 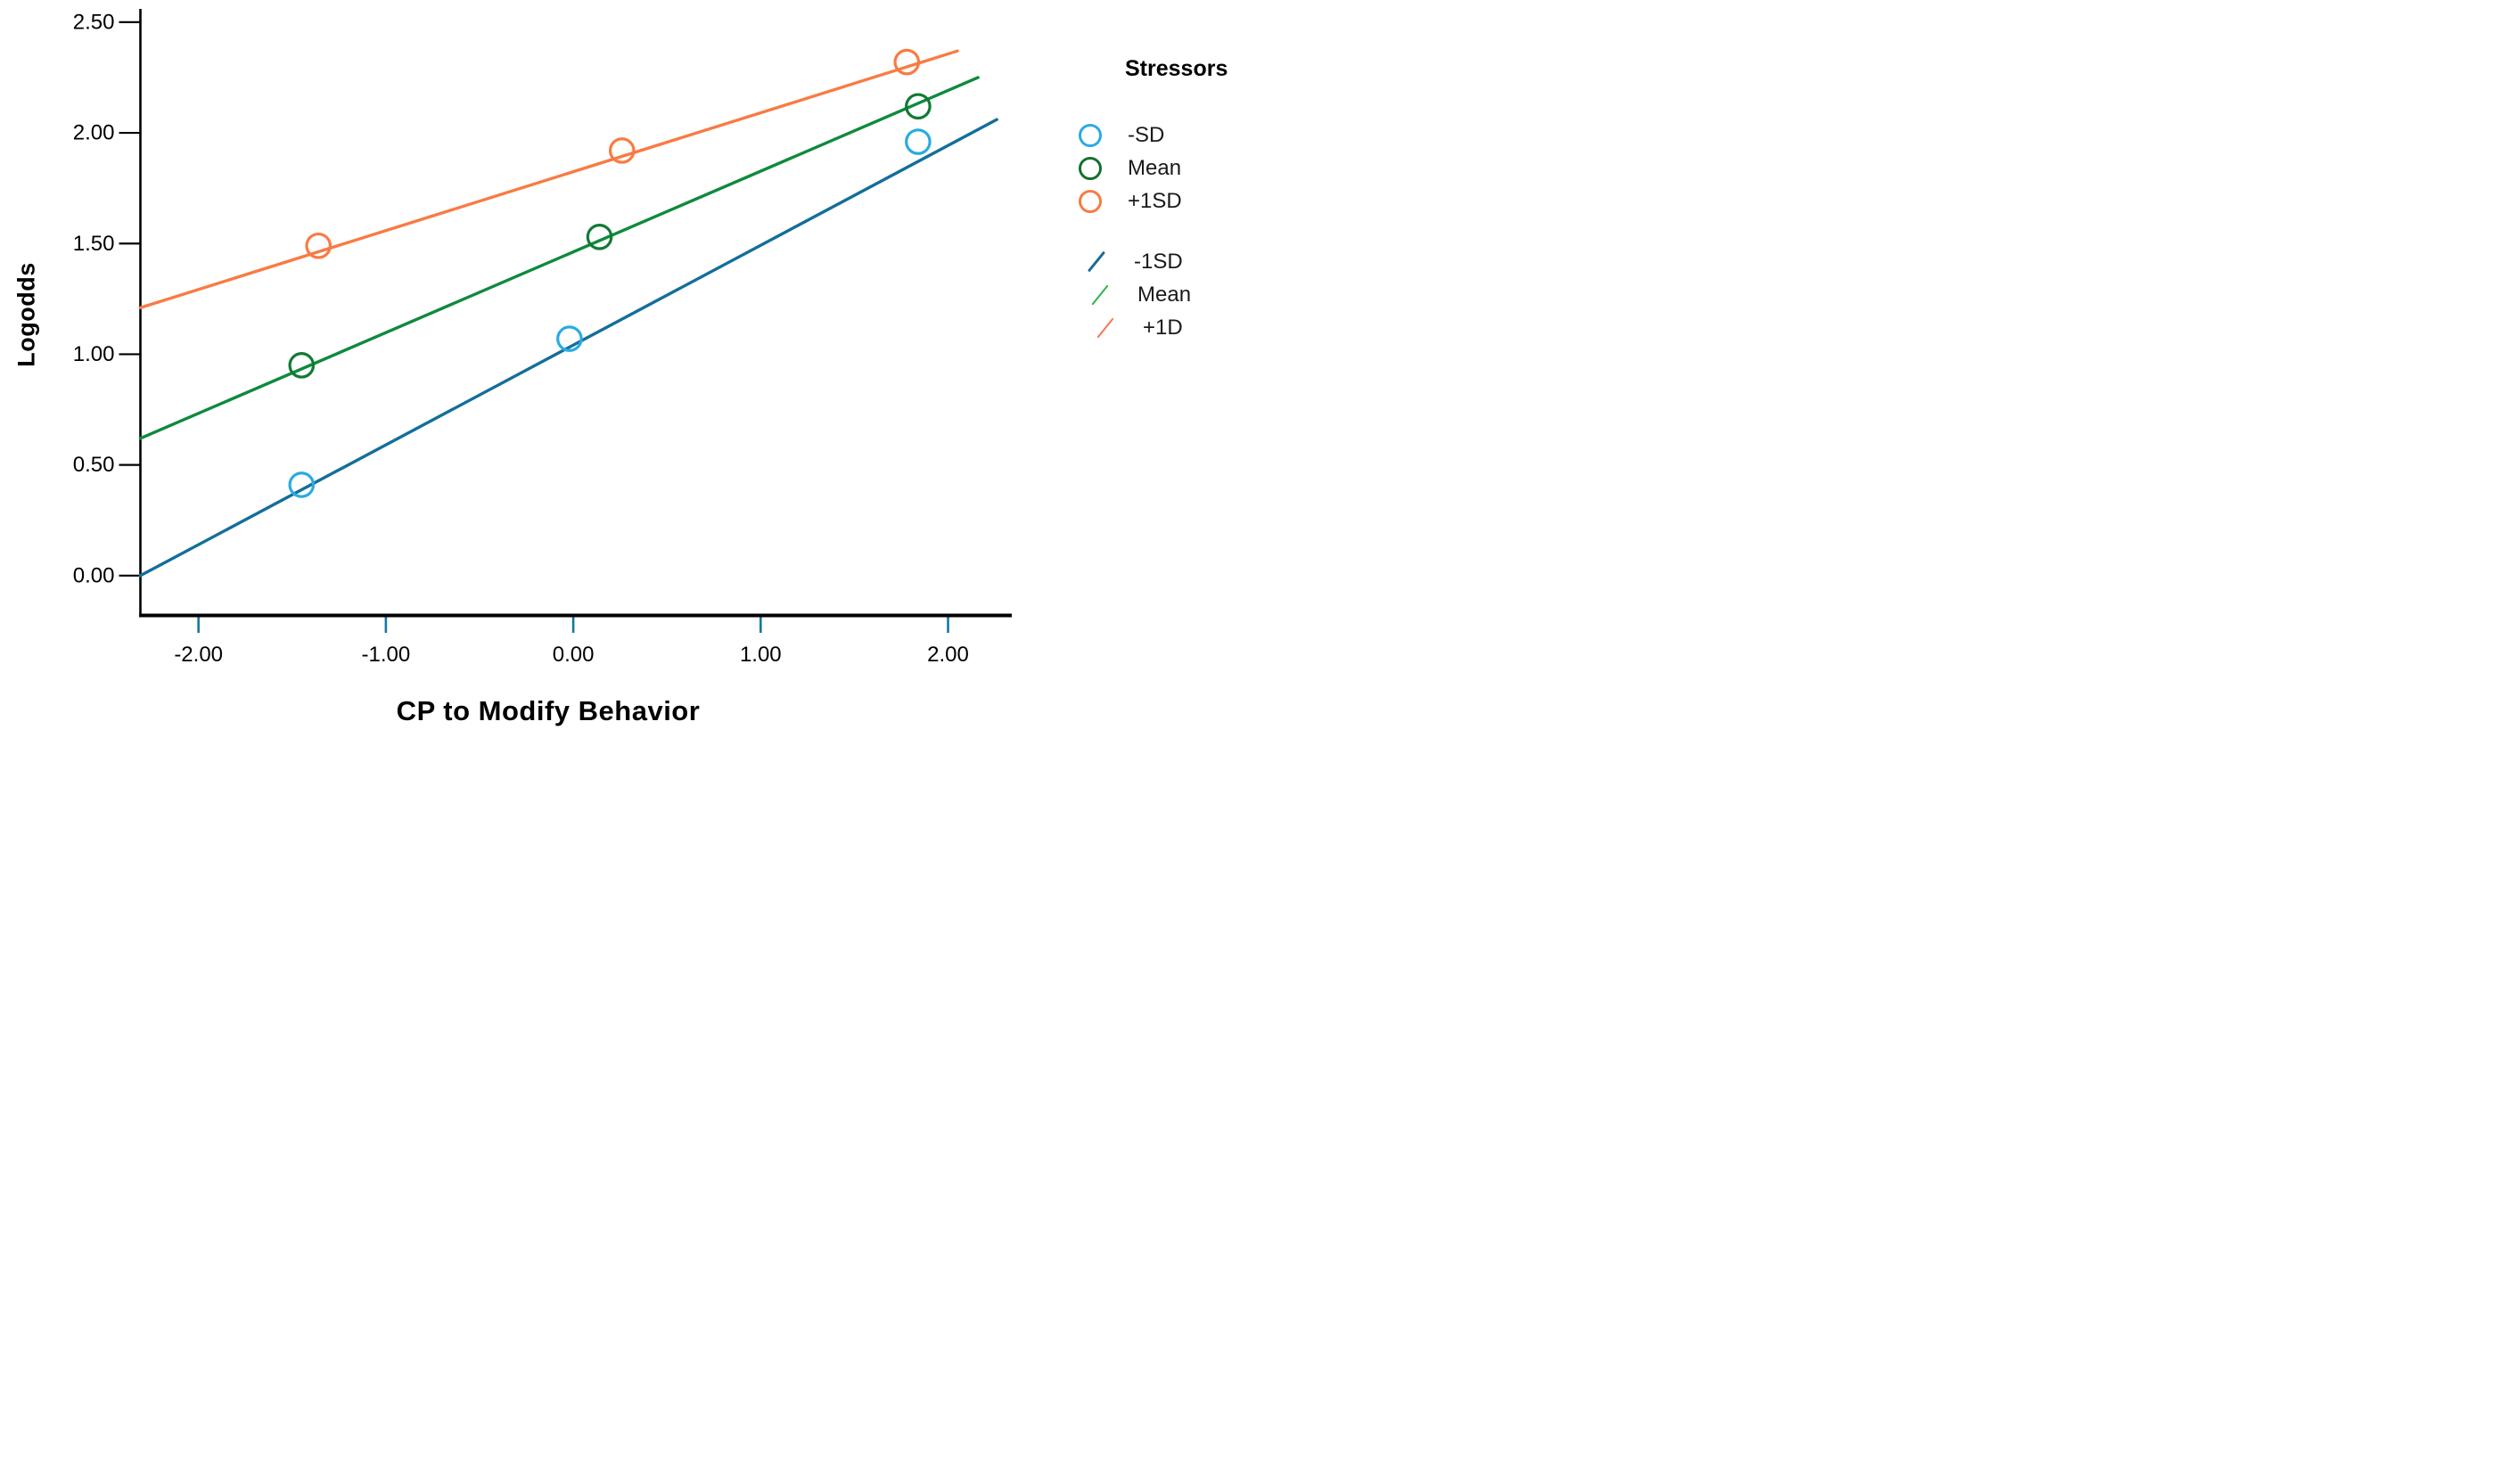 I want to click on legend: Stressors -SD Mean +1SD -1SD Mean, so click(x=1161, y=172).